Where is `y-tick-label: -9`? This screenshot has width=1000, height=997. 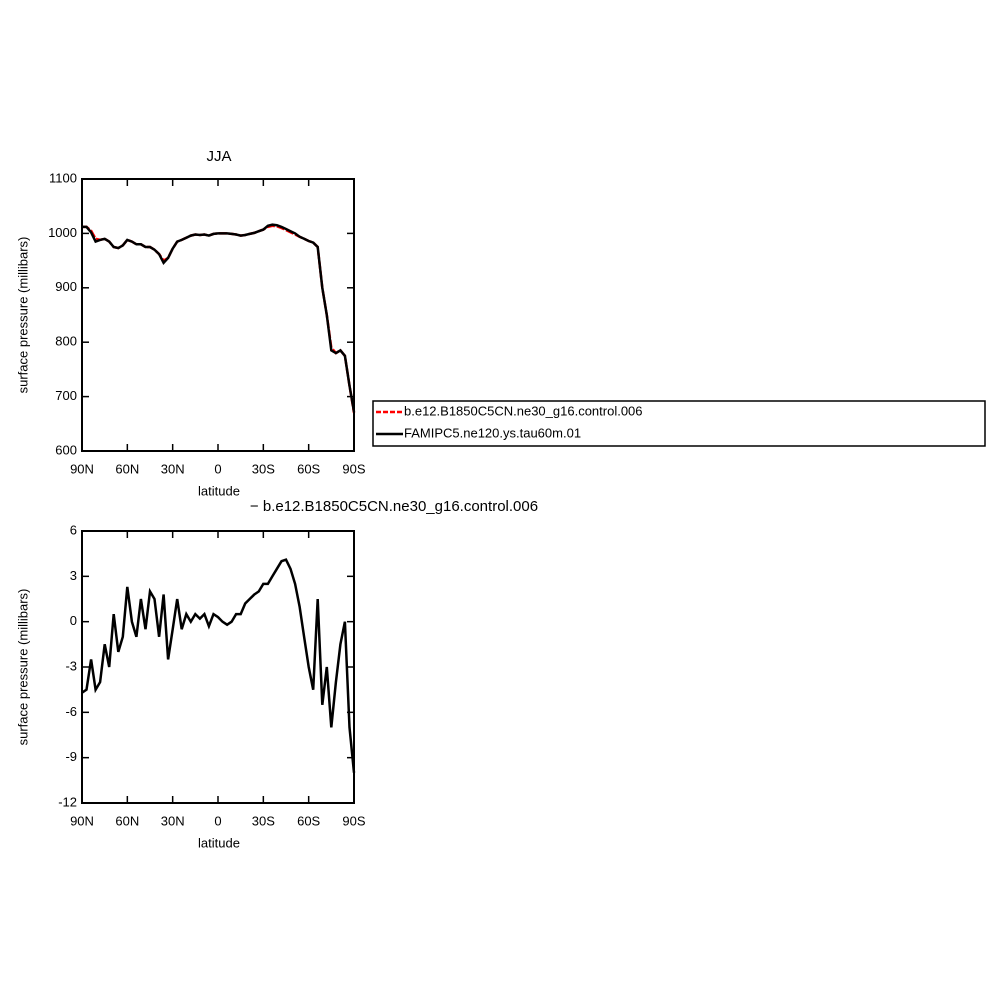 y-tick-label: -9 is located at coordinates (71, 756).